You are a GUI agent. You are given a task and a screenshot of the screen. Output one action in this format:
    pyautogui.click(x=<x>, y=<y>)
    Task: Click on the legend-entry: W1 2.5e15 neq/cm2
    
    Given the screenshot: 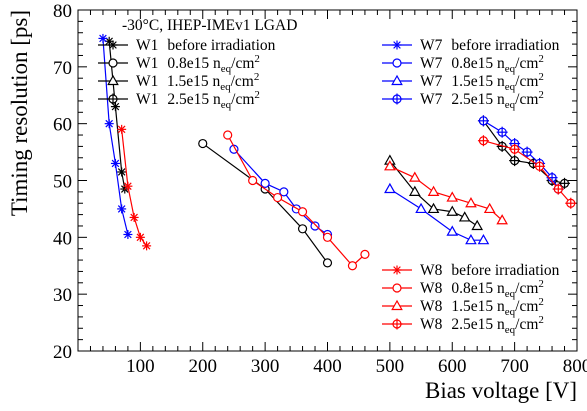 What is the action you would take?
    pyautogui.click(x=179, y=100)
    